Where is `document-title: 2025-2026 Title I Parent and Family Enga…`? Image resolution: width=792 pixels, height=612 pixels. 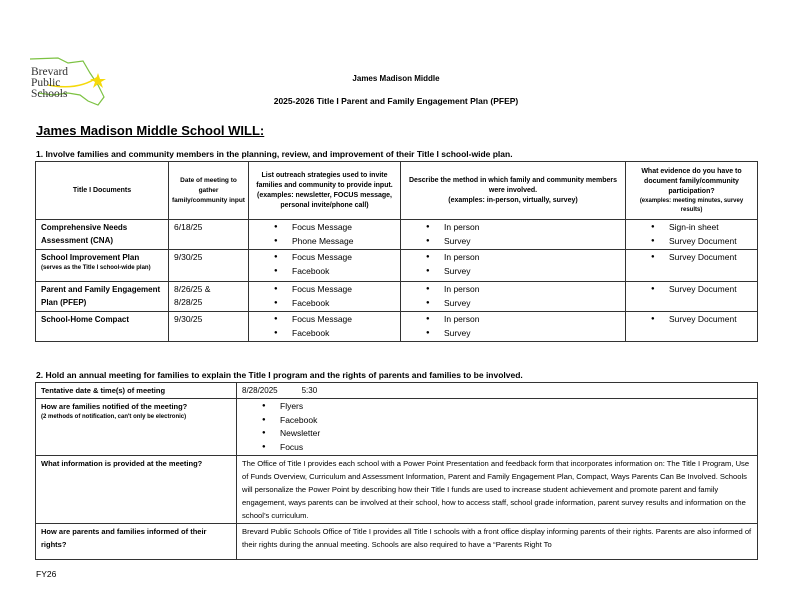
document-title: 2025-2026 Title I Parent and Family Enga… is located at coordinates (396, 101).